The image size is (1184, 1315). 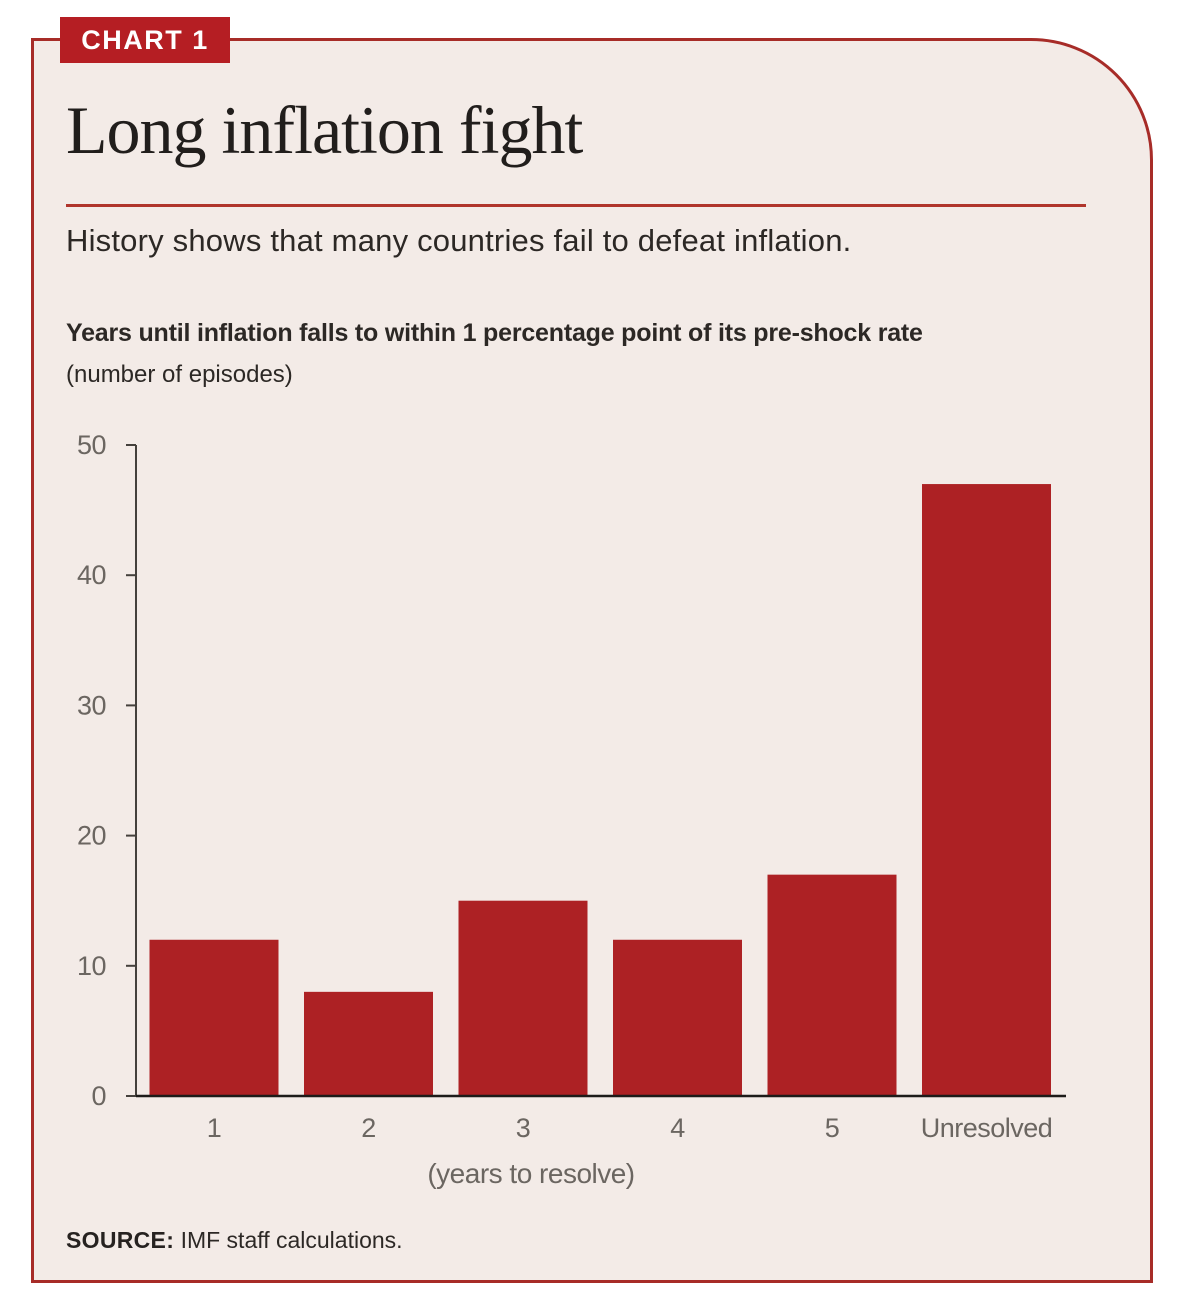 What do you see at coordinates (832, 1128) in the screenshot?
I see `x-tick-label: 5` at bounding box center [832, 1128].